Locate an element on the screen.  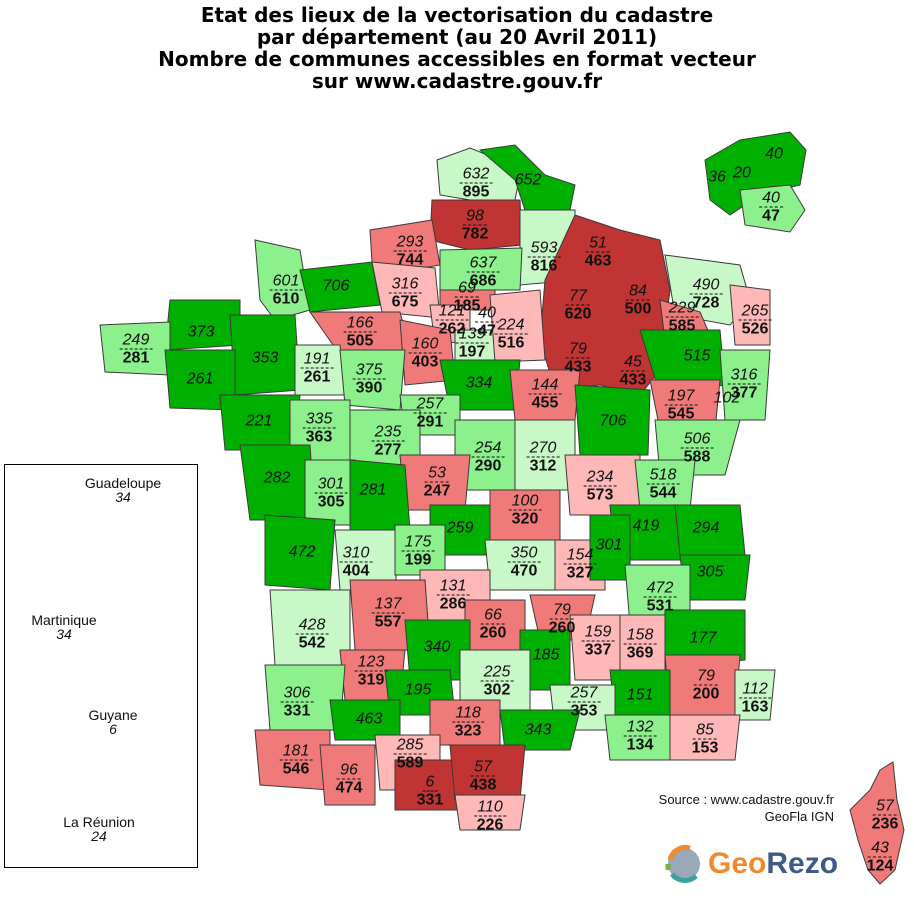
total-communes-count: 286 is located at coordinates (453, 604).